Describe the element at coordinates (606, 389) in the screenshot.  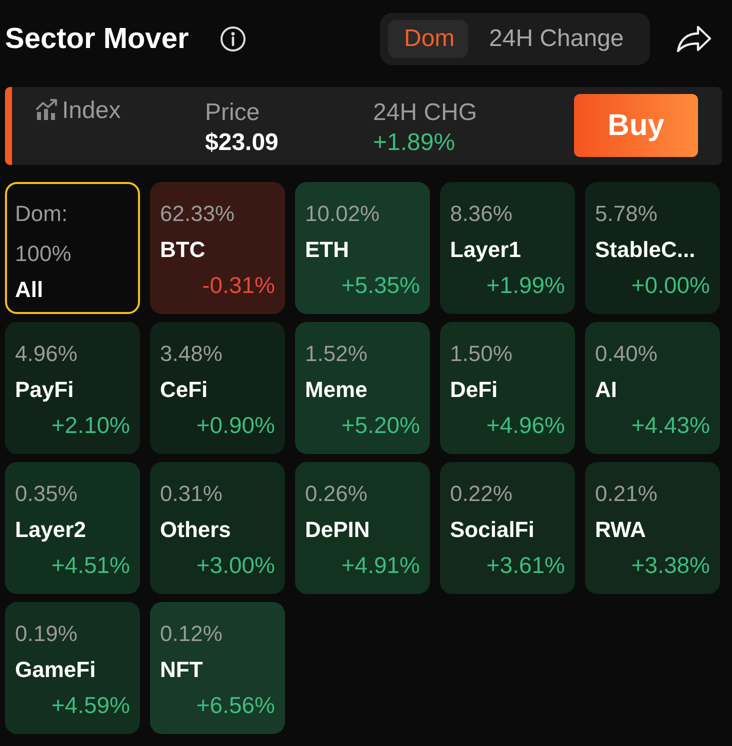
I see `category-label: AI` at that location.